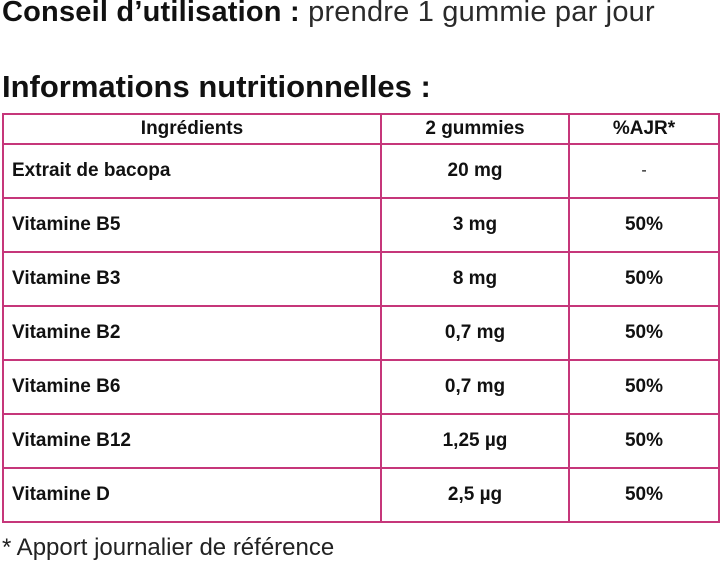 The height and width of the screenshot is (564, 720). I want to click on table-row: Vitamine B5 3 mg 50%, so click(361, 225).